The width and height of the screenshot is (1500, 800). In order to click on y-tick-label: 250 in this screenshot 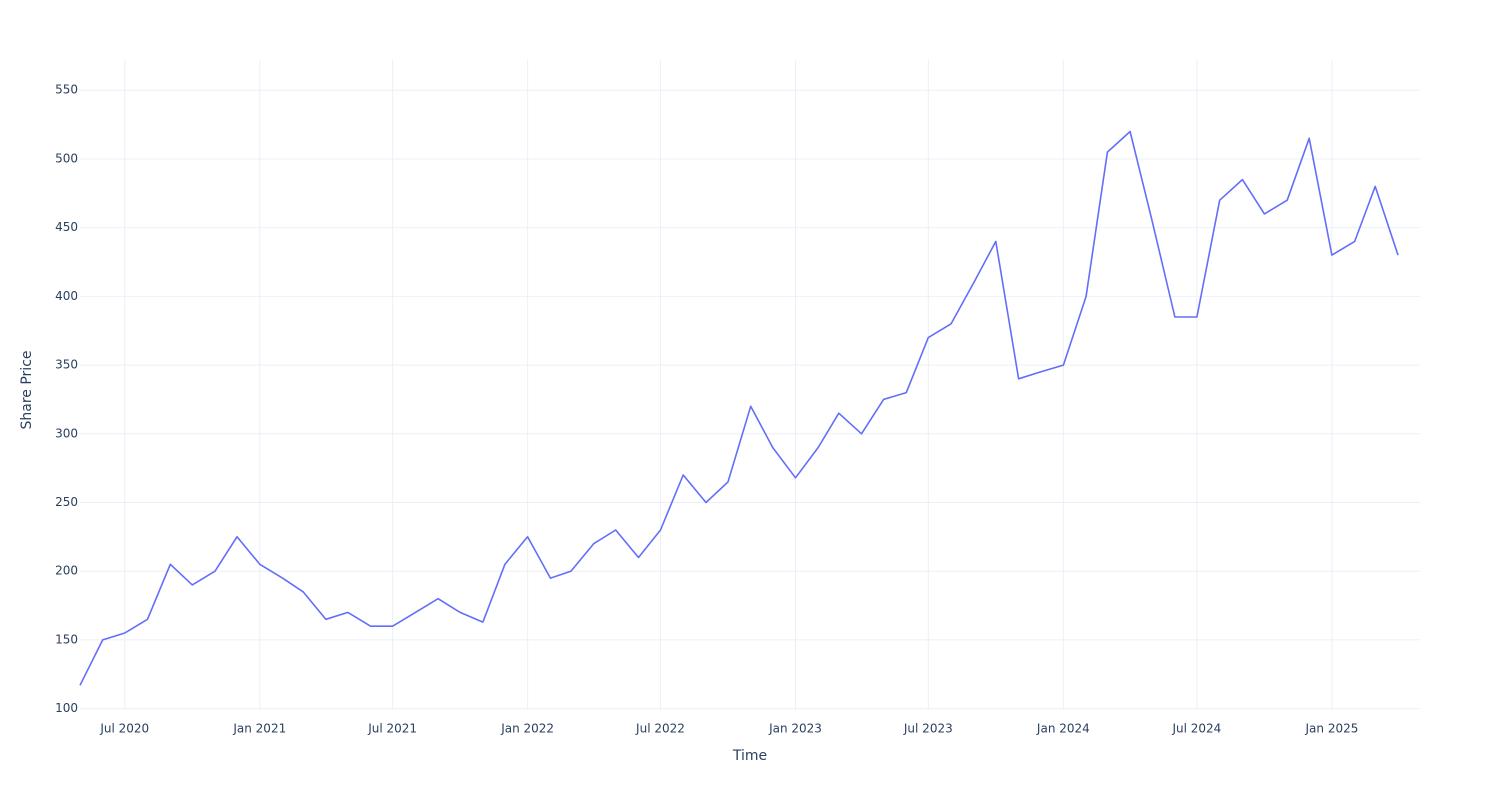, I will do `click(66, 502)`.